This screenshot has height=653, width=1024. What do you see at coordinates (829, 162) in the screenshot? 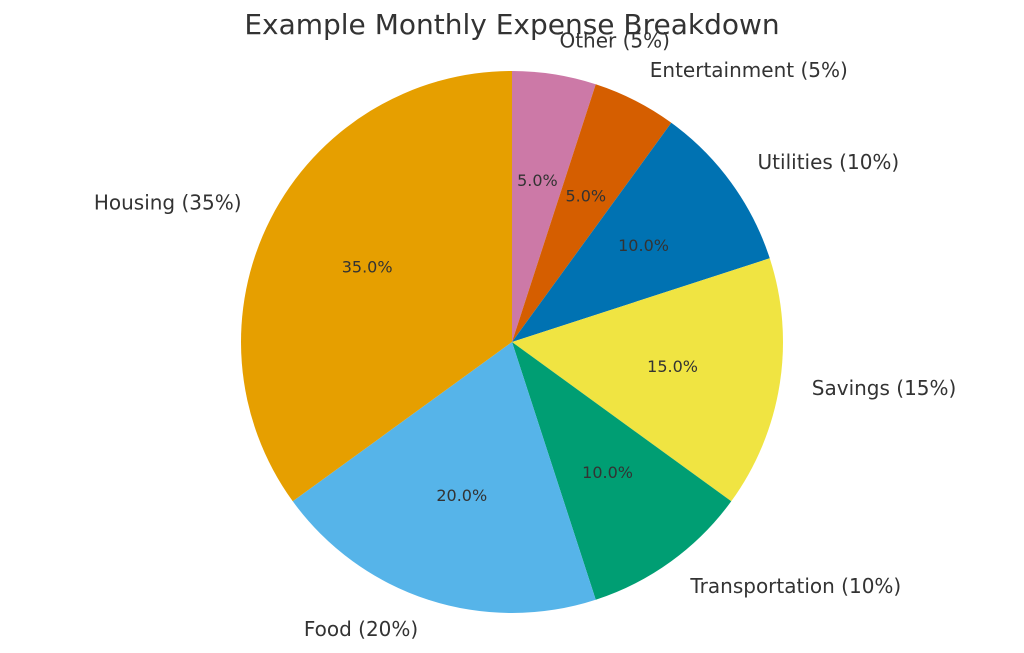
I see `slice-label: Utilities (10%)` at bounding box center [829, 162].